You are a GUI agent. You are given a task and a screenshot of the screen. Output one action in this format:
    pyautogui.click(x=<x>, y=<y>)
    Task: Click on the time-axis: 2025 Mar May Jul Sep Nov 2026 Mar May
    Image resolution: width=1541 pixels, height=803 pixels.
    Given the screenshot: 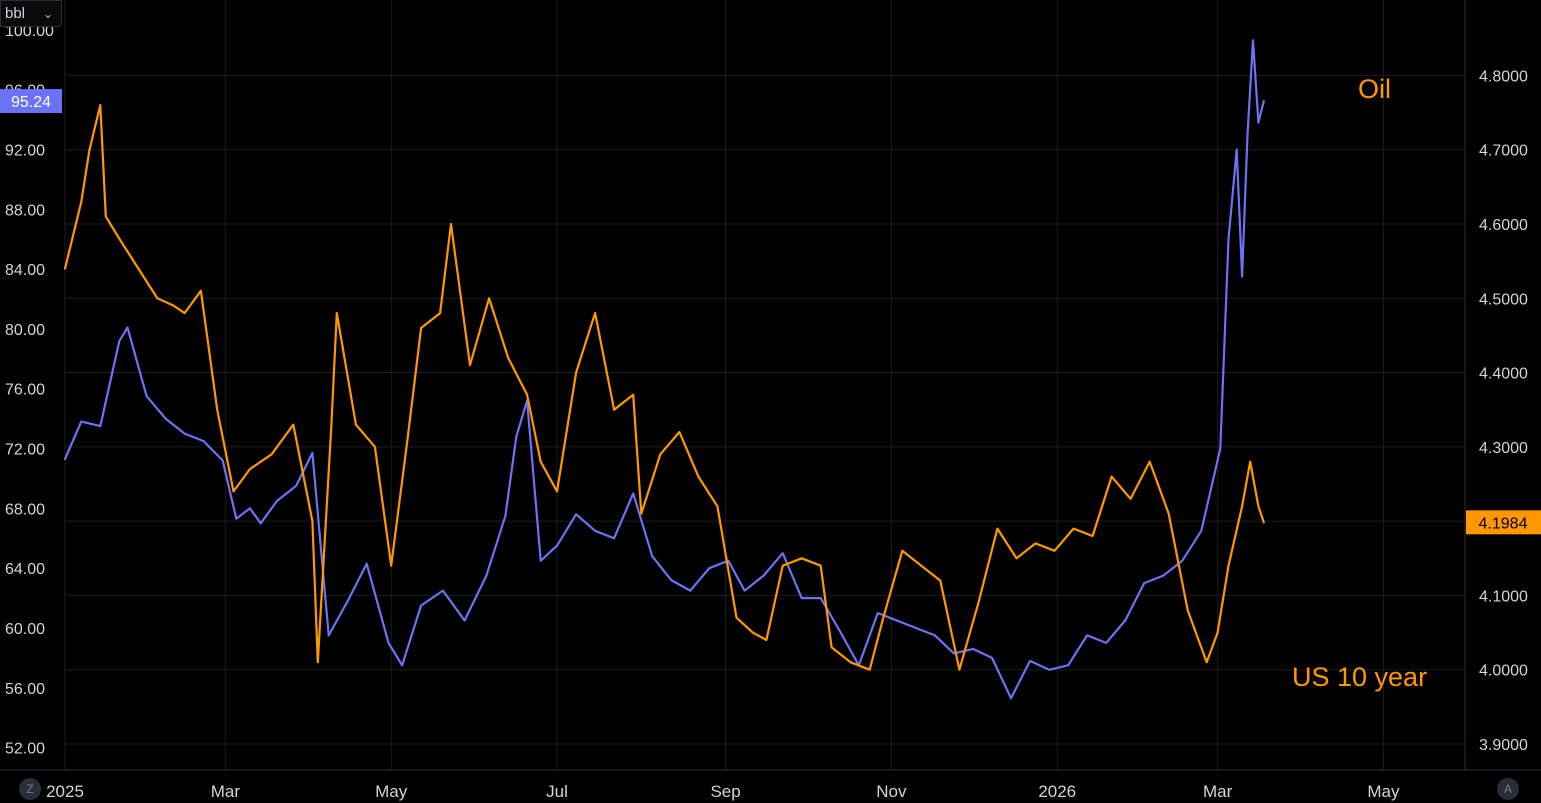 What is the action you would take?
    pyautogui.click(x=723, y=791)
    